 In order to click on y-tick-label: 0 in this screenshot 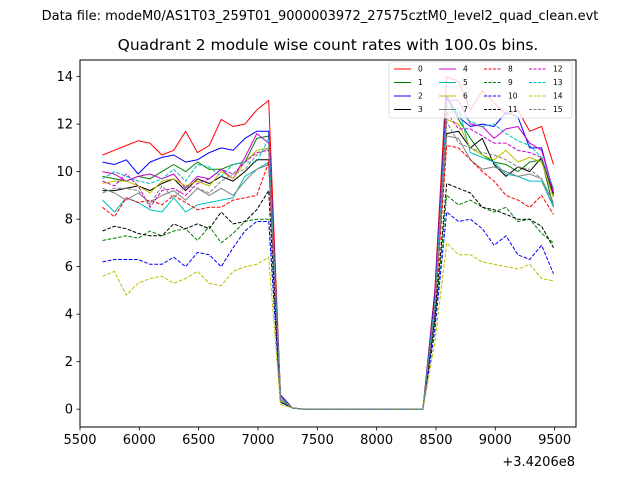, I will do `click(69, 410)`.